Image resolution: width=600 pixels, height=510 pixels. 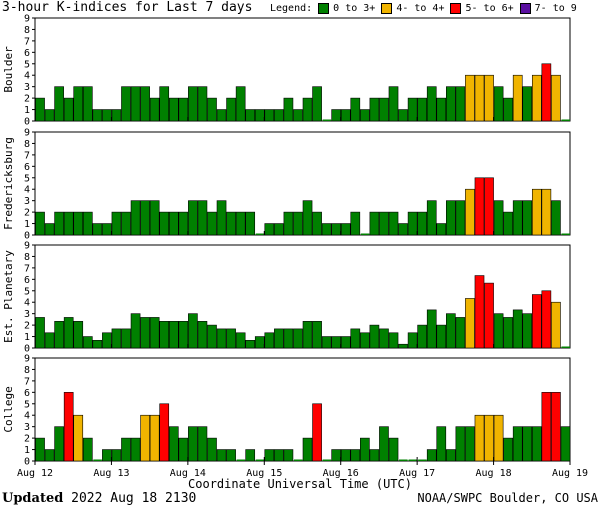 I want to click on y-tick-label: 6, so click(x=27, y=167).